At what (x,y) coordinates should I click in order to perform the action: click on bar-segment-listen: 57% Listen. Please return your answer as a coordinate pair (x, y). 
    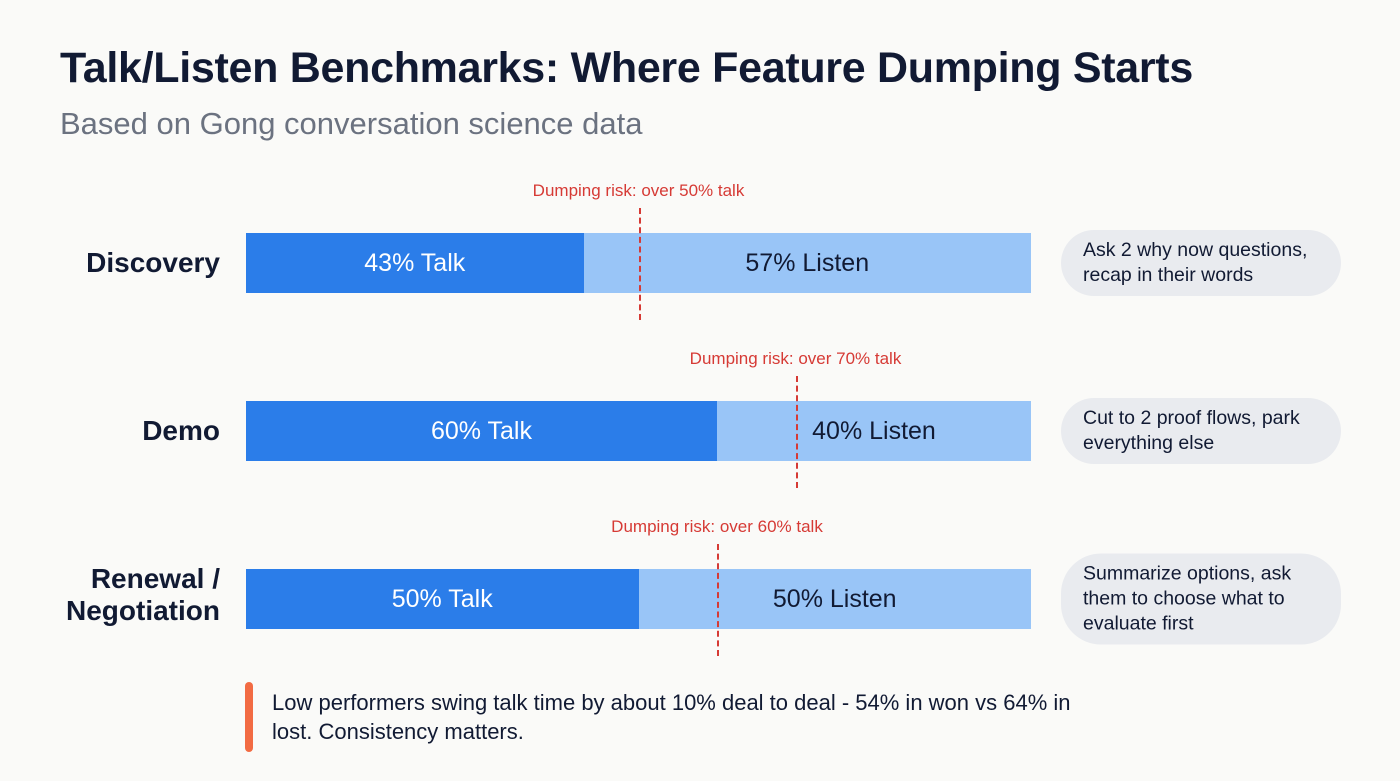
    Looking at the image, I should click on (807, 263).